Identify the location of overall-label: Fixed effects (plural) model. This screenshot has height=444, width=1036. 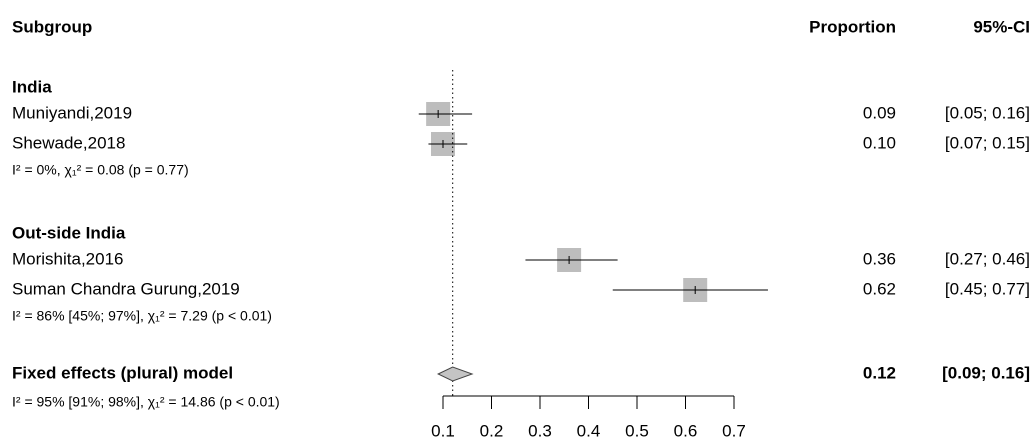
(122, 372).